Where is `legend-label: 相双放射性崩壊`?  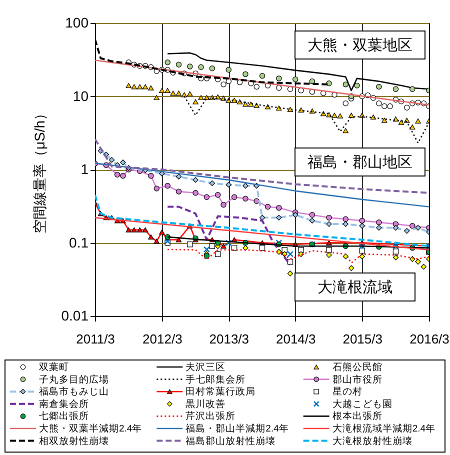 legend-label: 相双放射性崩壊 is located at coordinates (74, 440).